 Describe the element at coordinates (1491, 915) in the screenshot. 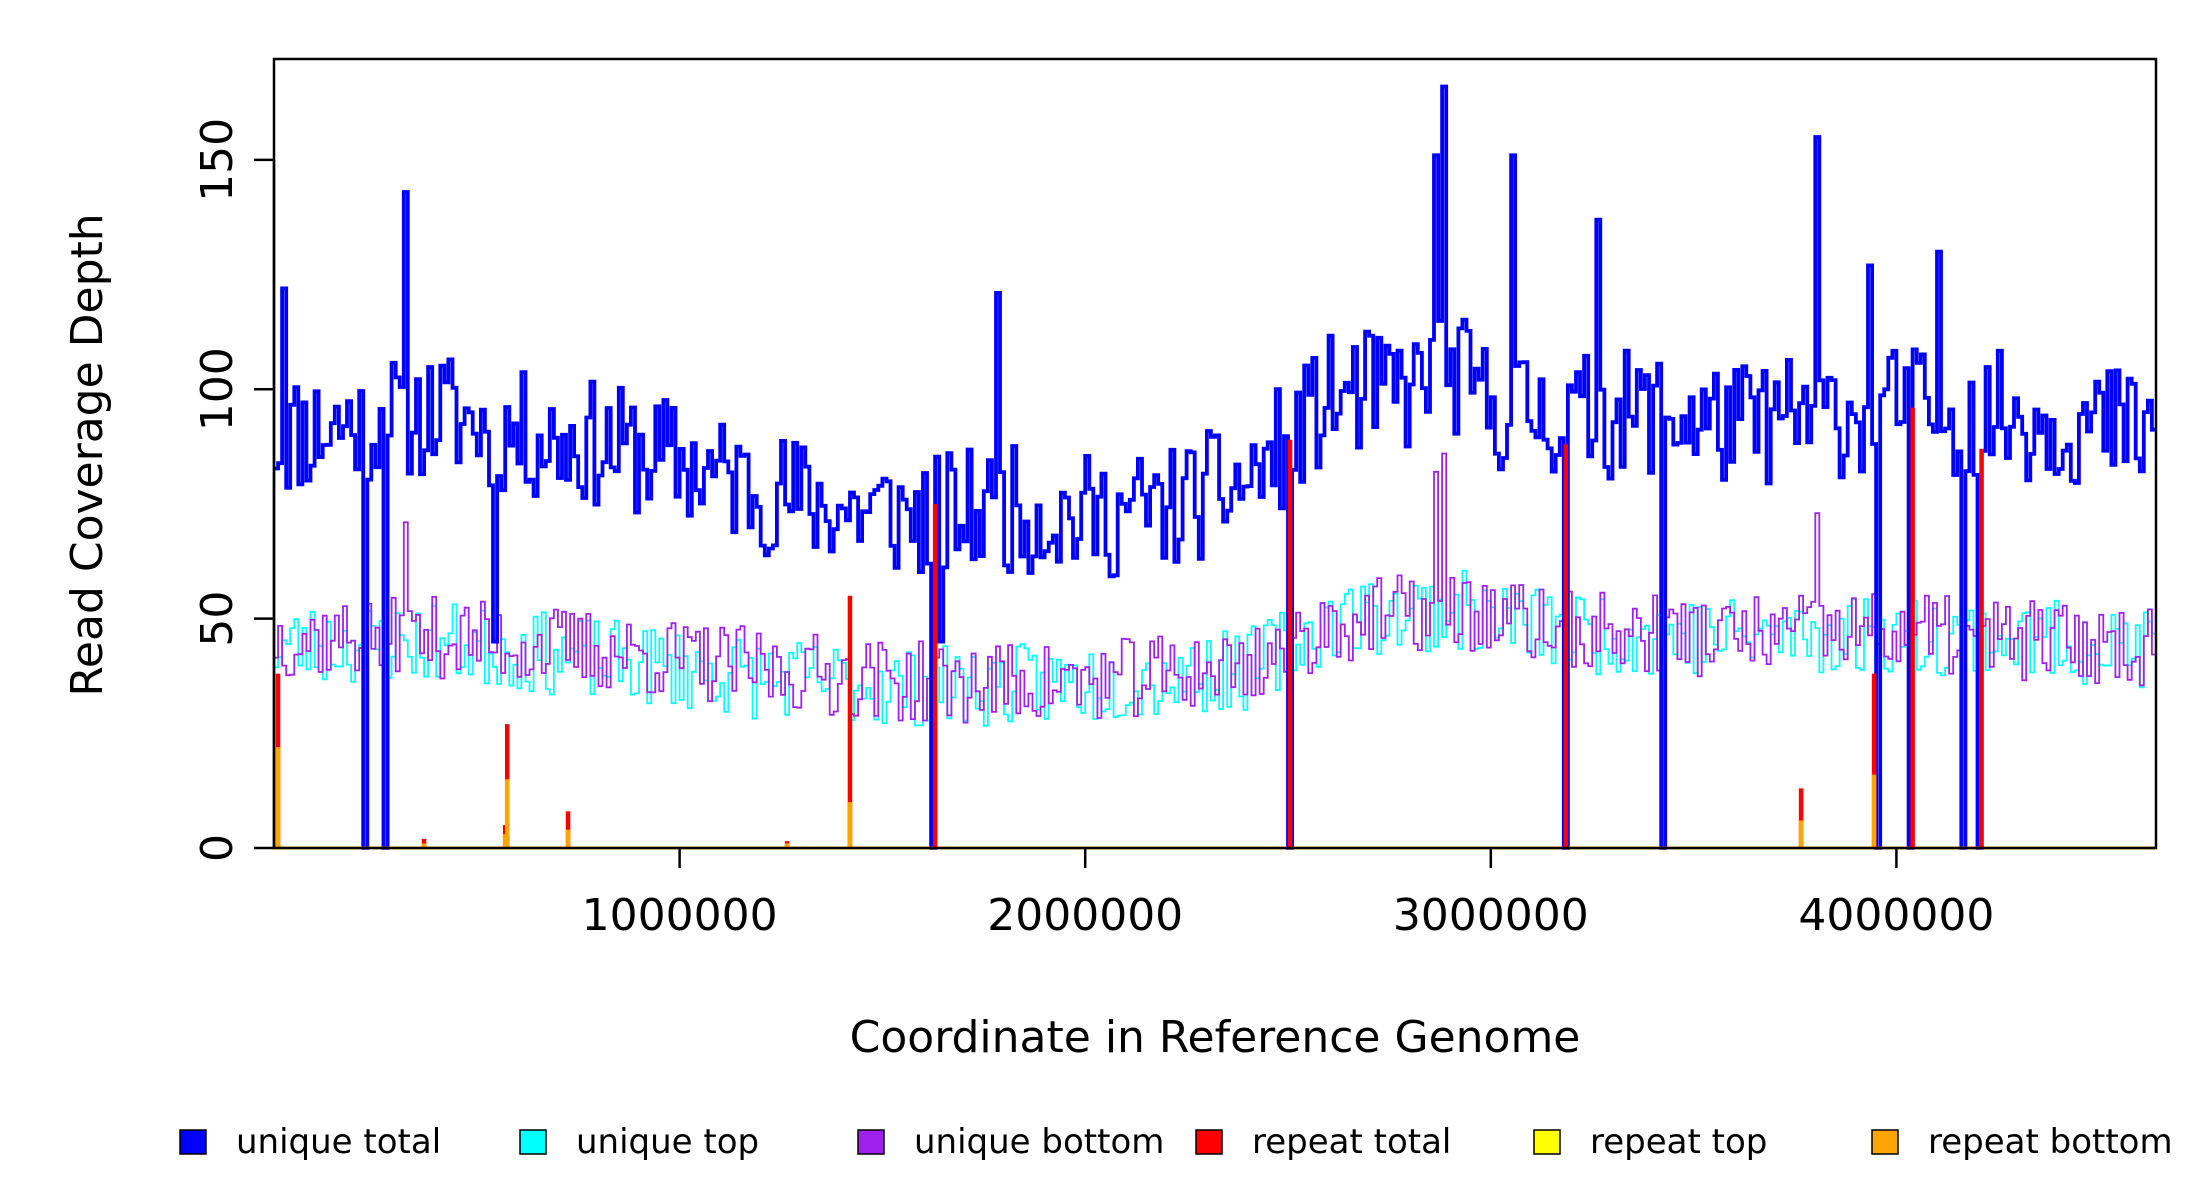

I see `x-tick-label: 3000000` at that location.